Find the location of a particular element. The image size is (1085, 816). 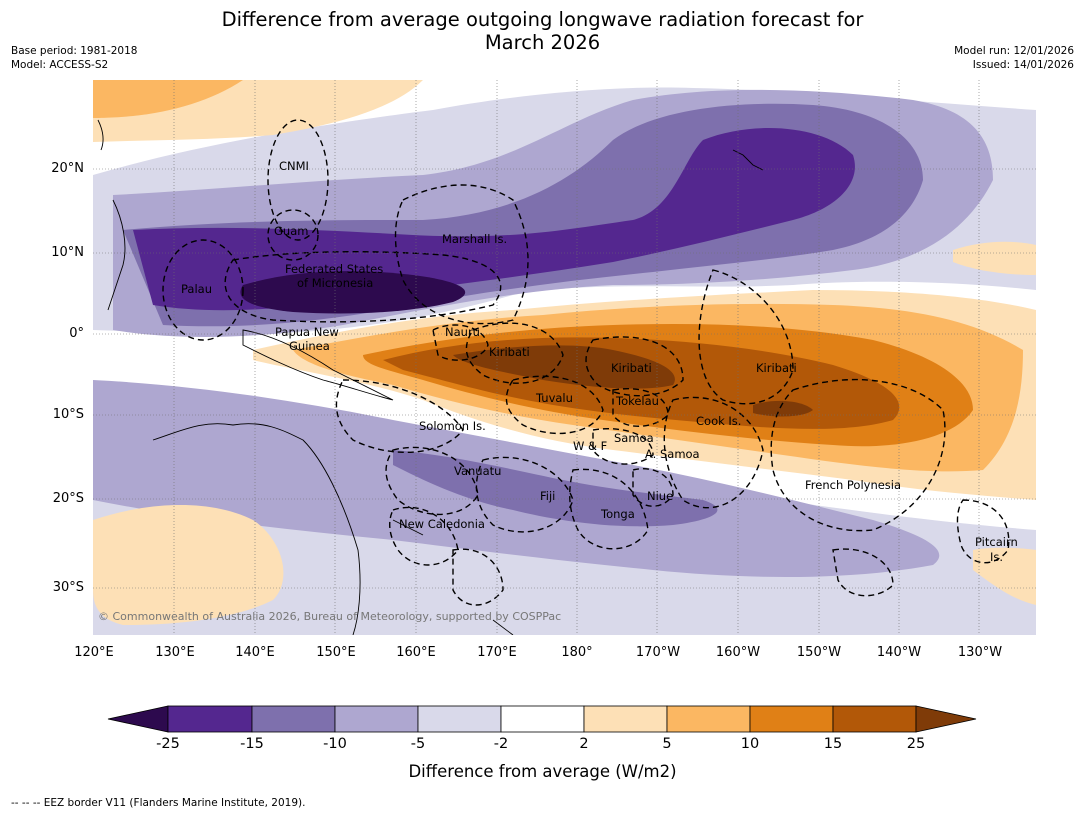

colorbar is located at coordinates (542, 719).